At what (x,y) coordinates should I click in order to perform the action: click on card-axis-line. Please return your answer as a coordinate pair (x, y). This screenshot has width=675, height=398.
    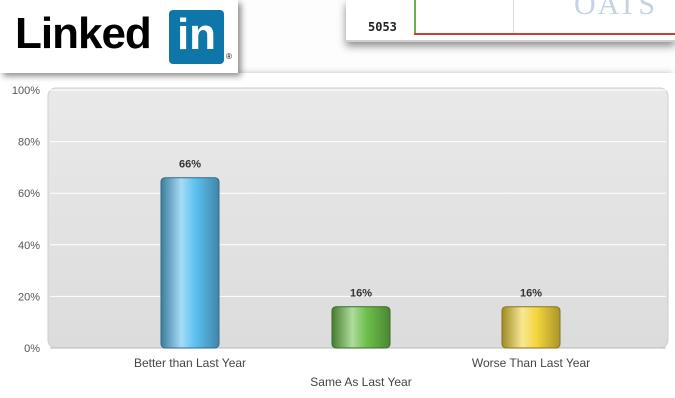
    Looking at the image, I should click on (415, 17).